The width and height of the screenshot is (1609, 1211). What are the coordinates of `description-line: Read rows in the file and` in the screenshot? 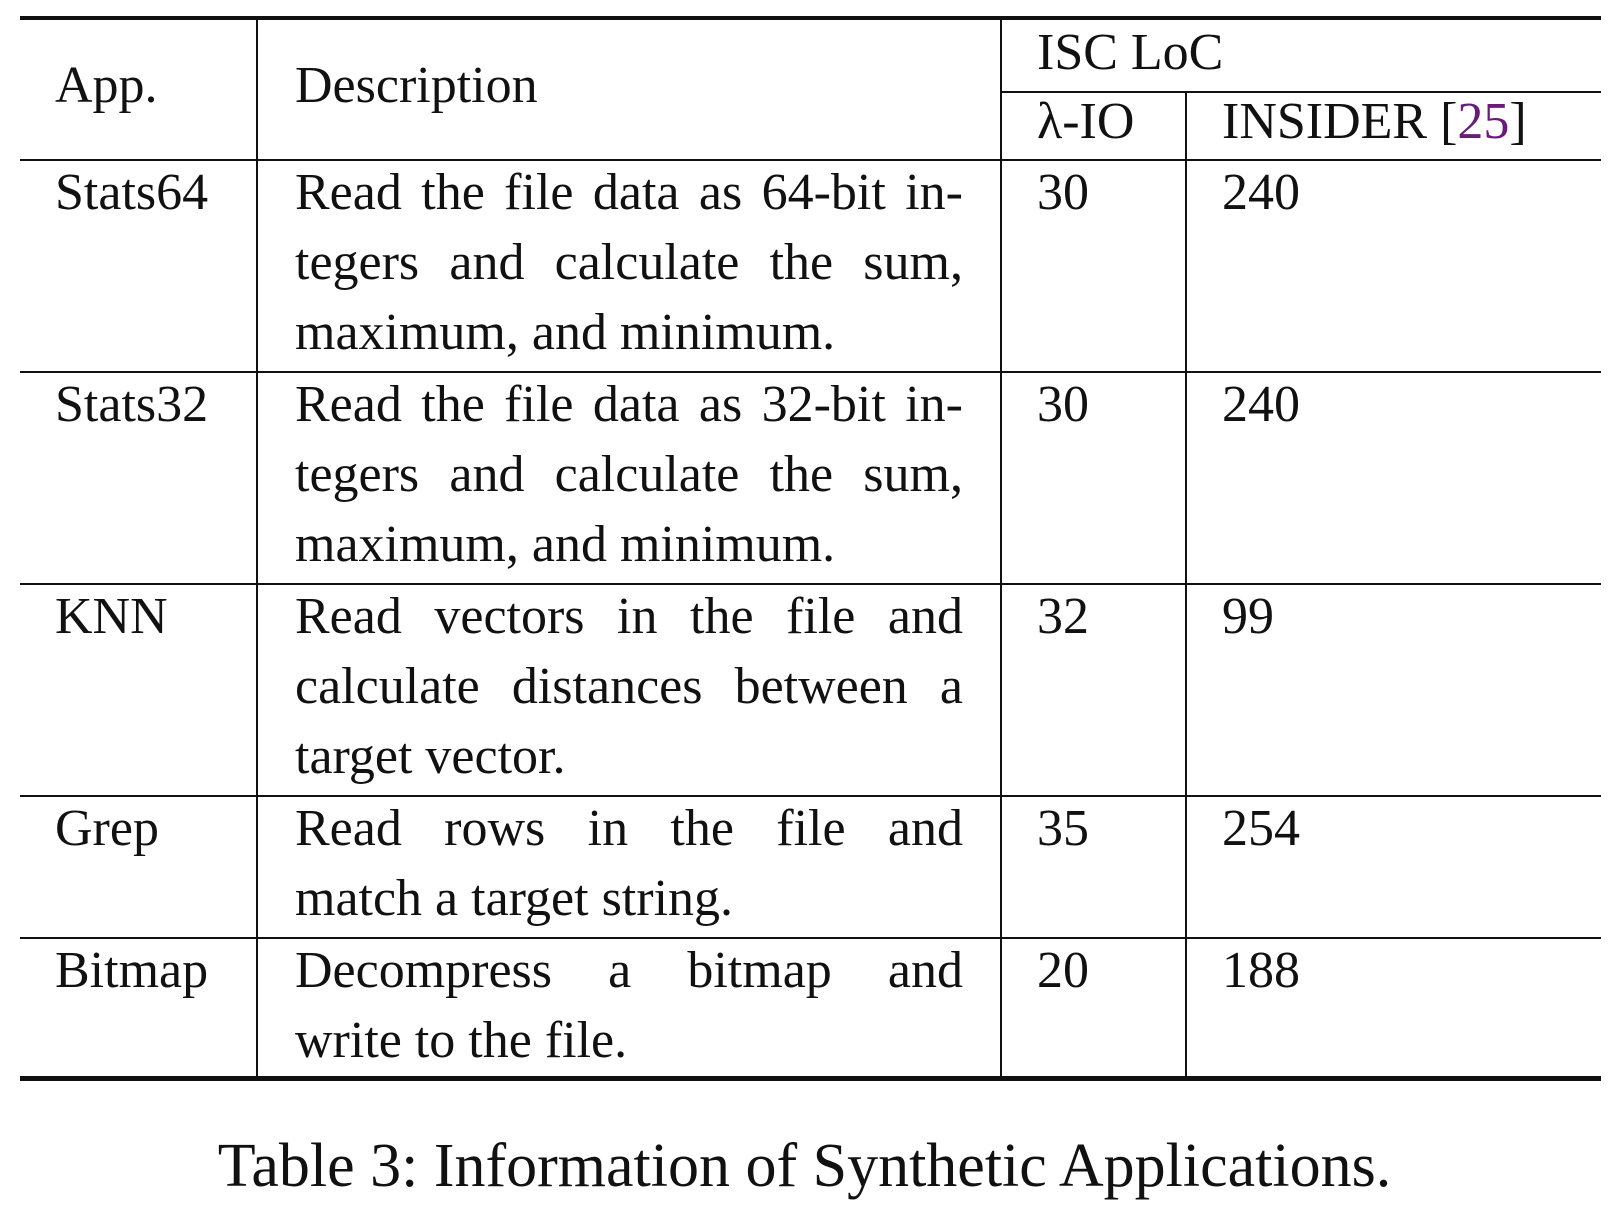 It's located at (629, 828).